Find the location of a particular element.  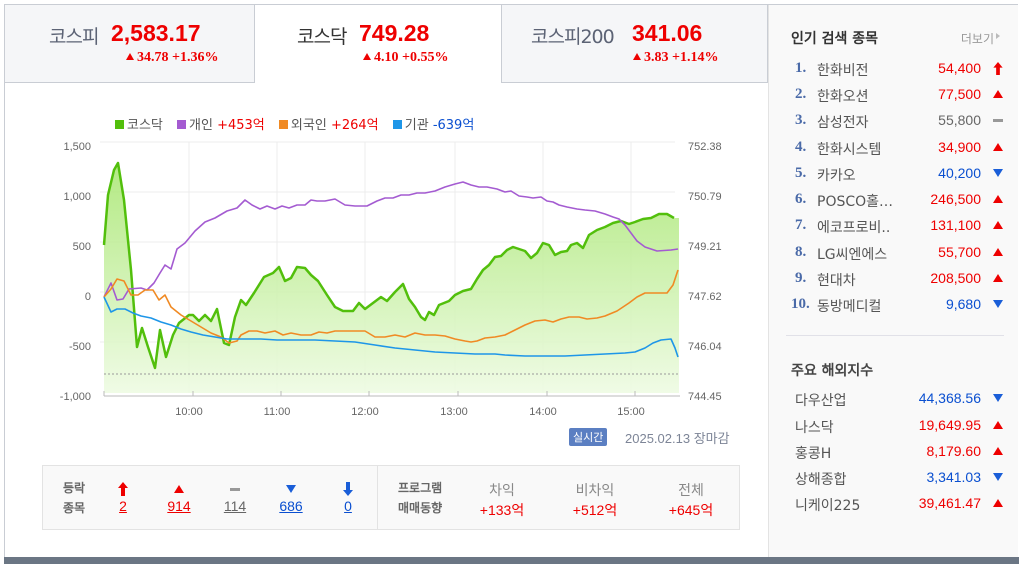

legend-kosdaq: 코스닥 is located at coordinates (139, 125).